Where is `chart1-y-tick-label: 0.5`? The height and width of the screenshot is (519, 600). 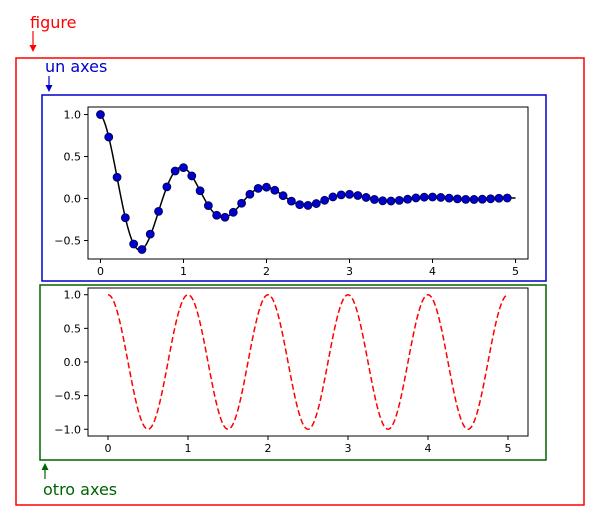
chart1-y-tick-label: 0.5 is located at coordinates (73, 157).